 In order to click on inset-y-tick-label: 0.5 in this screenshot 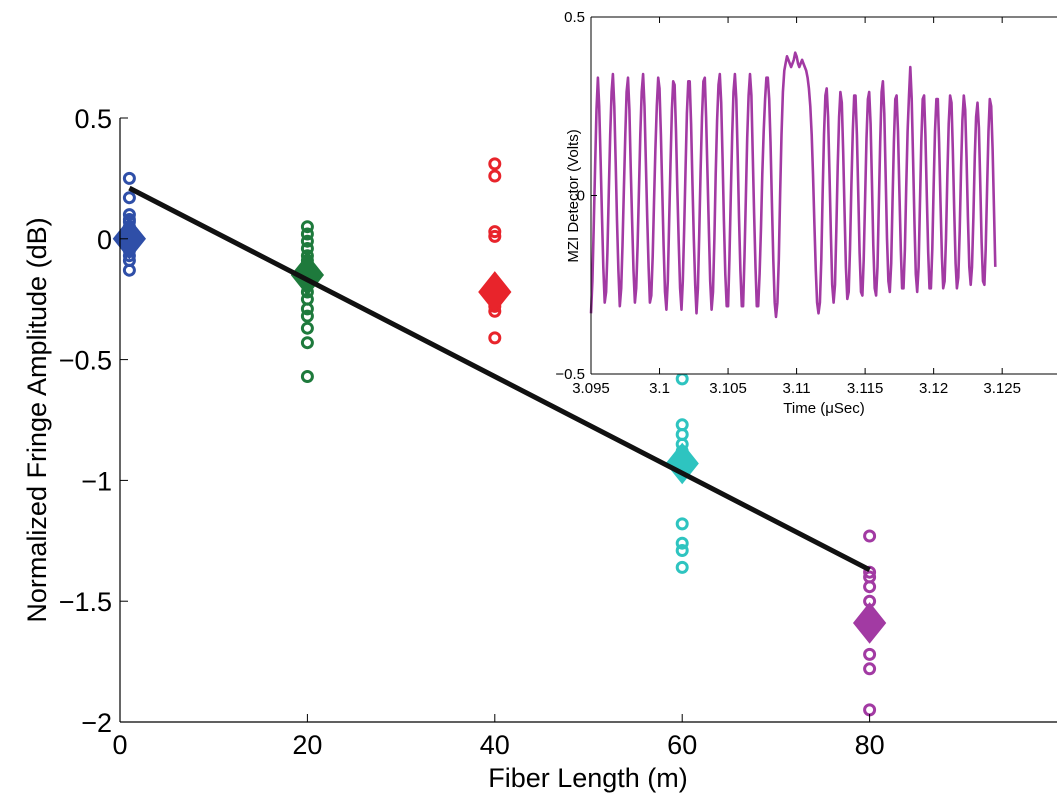, I will do `click(574, 17)`.